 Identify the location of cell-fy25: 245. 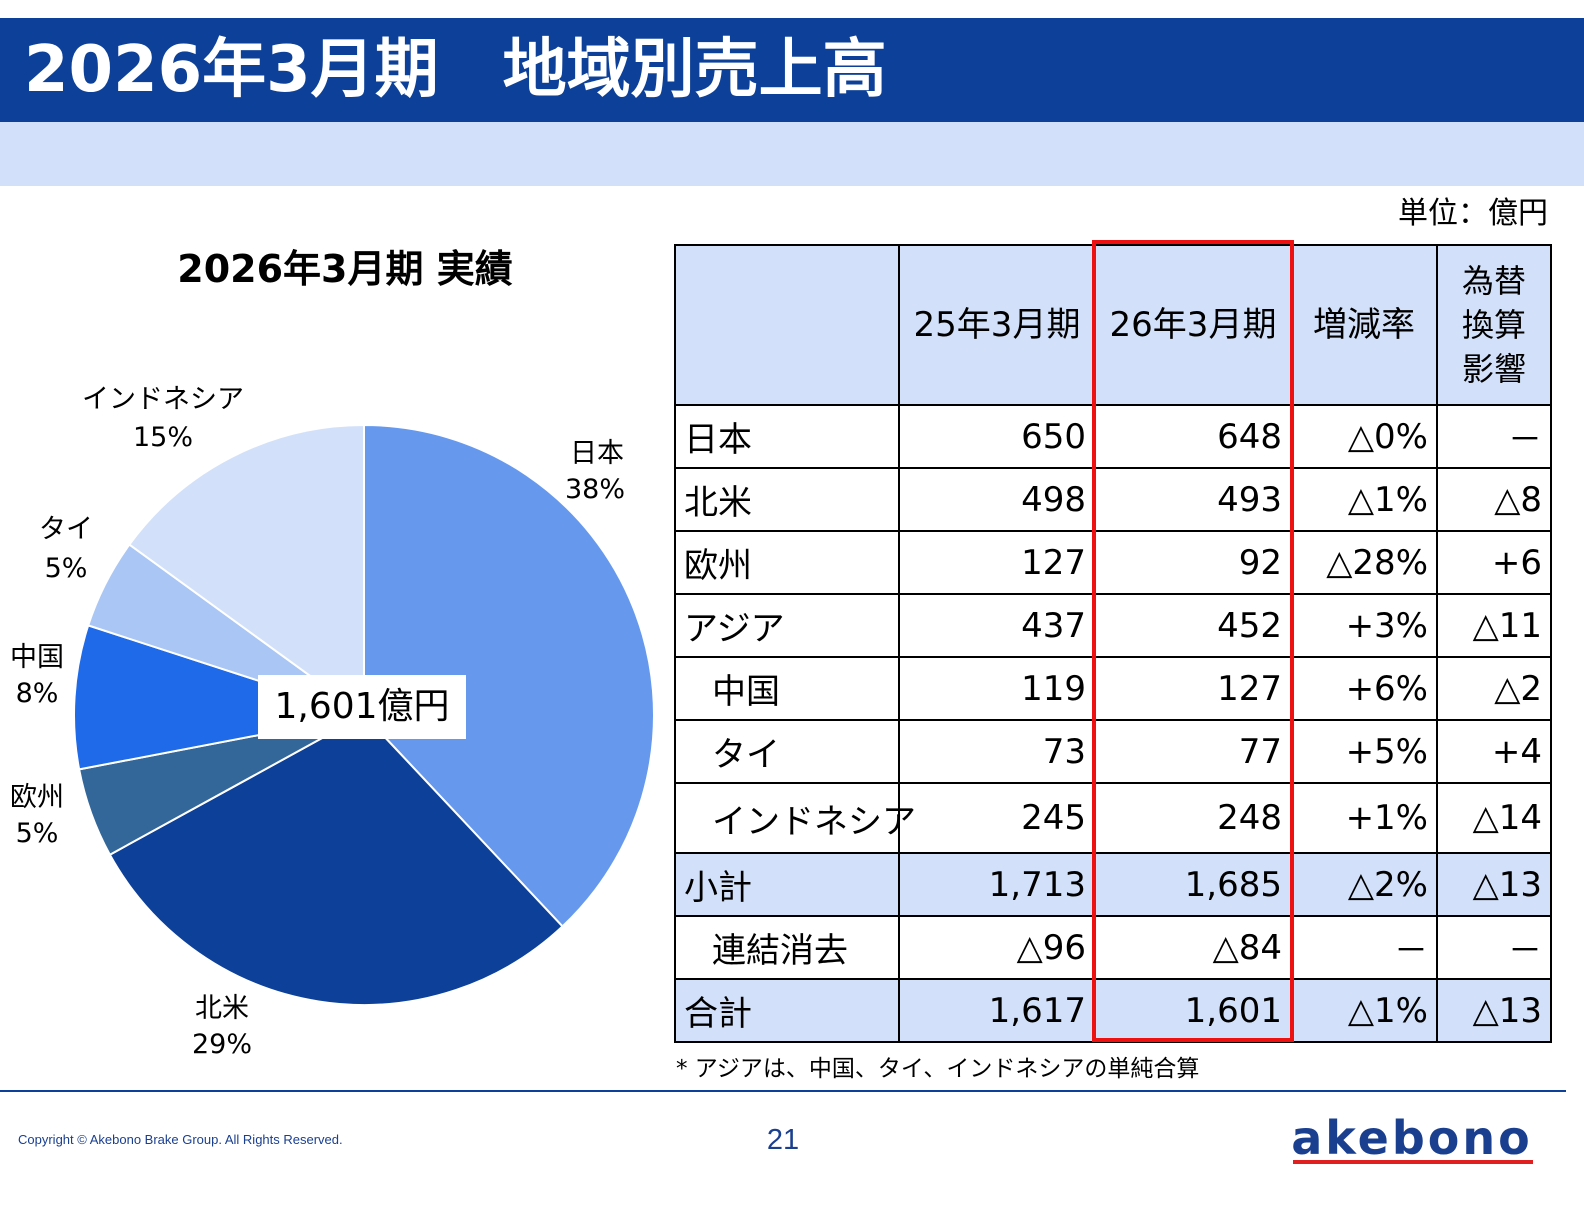
(997, 818).